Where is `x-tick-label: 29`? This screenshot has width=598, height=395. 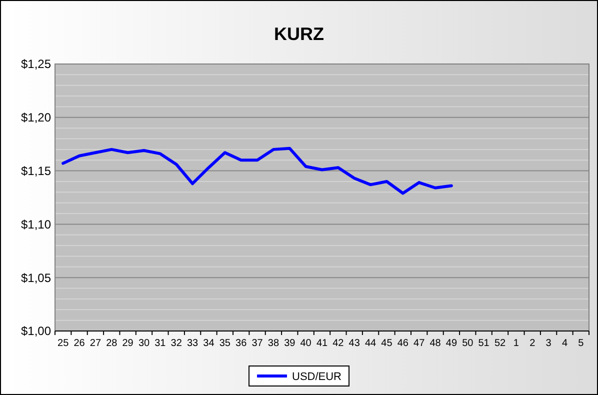 x-tick-label: 29 is located at coordinates (128, 343).